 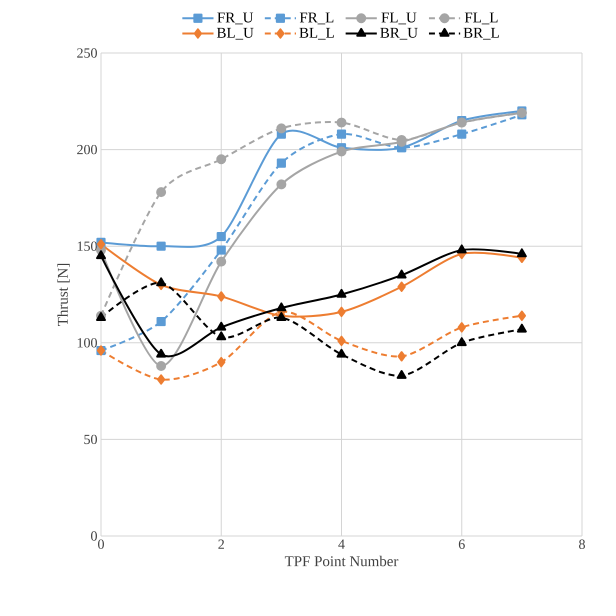 I want to click on y-tick-label: 250, so click(x=87, y=53).